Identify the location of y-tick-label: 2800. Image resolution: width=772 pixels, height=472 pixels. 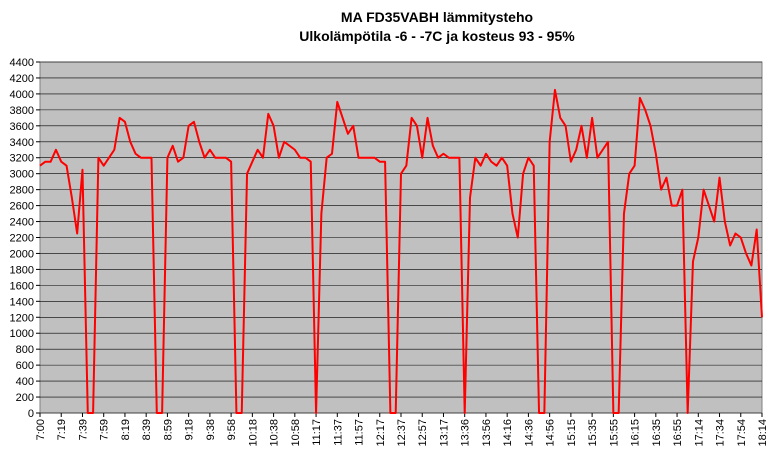
(22, 191).